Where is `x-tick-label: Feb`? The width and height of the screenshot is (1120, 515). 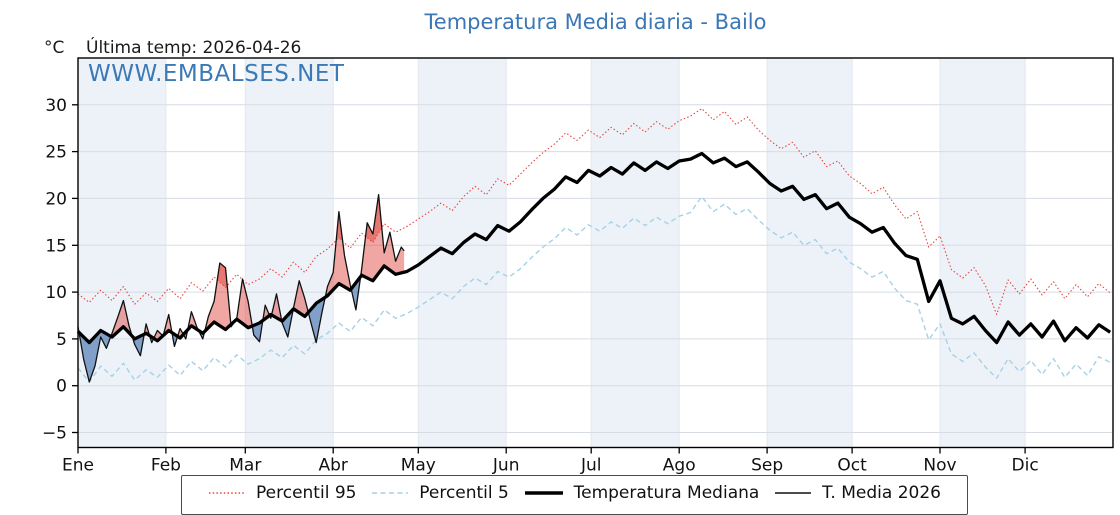
x-tick-label: Feb is located at coordinates (166, 466).